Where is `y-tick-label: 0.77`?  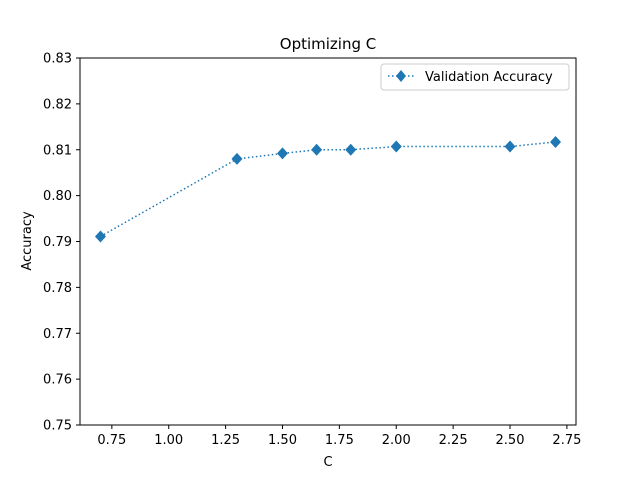
y-tick-label: 0.77 is located at coordinates (57, 334).